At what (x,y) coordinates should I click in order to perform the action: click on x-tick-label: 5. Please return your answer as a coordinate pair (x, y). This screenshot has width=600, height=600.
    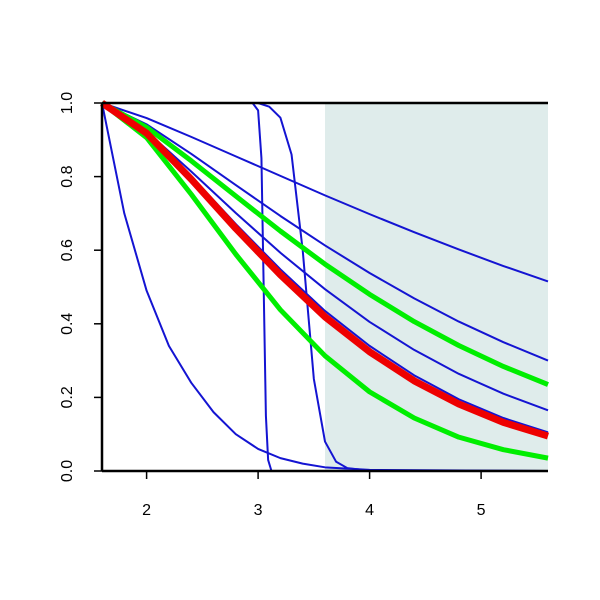
    Looking at the image, I should click on (481, 510).